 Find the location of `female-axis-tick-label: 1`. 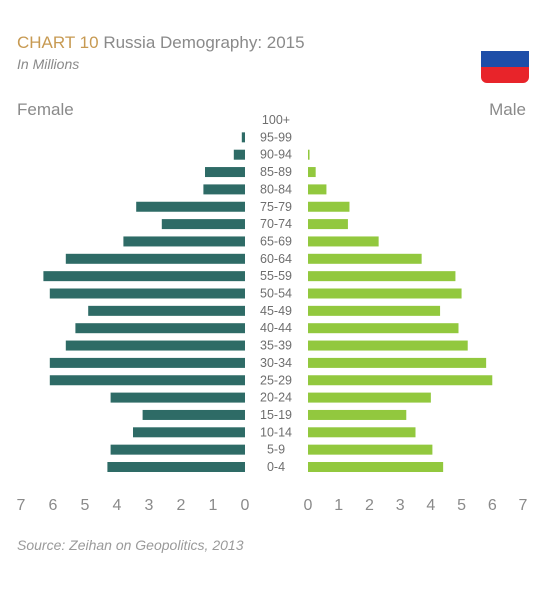

female-axis-tick-label: 1 is located at coordinates (213, 505).